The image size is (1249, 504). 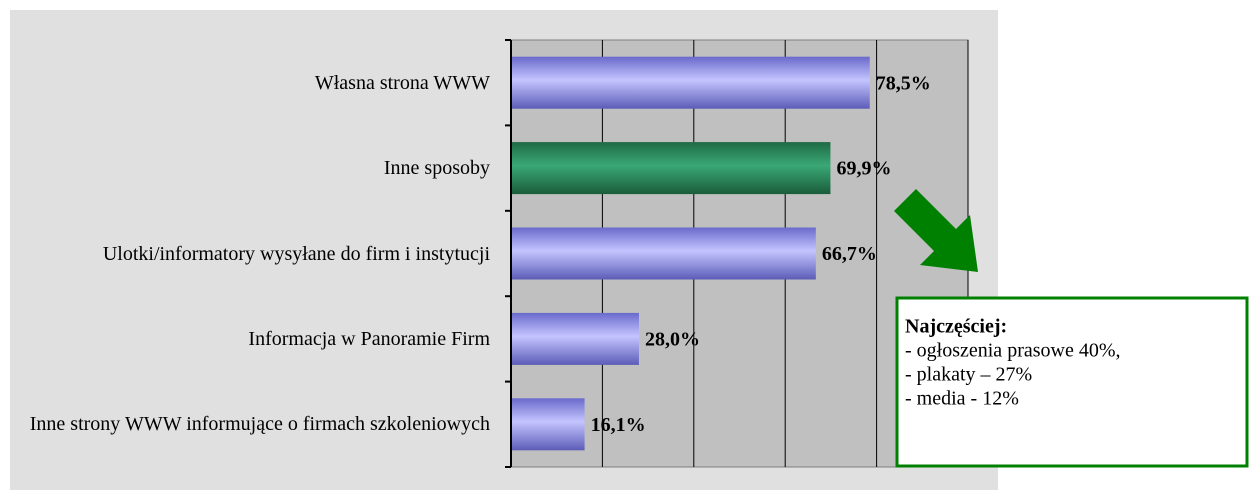 I want to click on value-label: 66,7%, so click(x=849, y=254).